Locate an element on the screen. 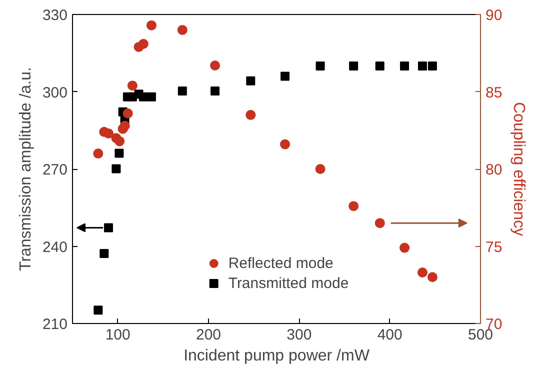 Image resolution: width=550 pixels, height=378 pixels. y2-axis-title: Coupling efficiency is located at coordinates (519, 169).